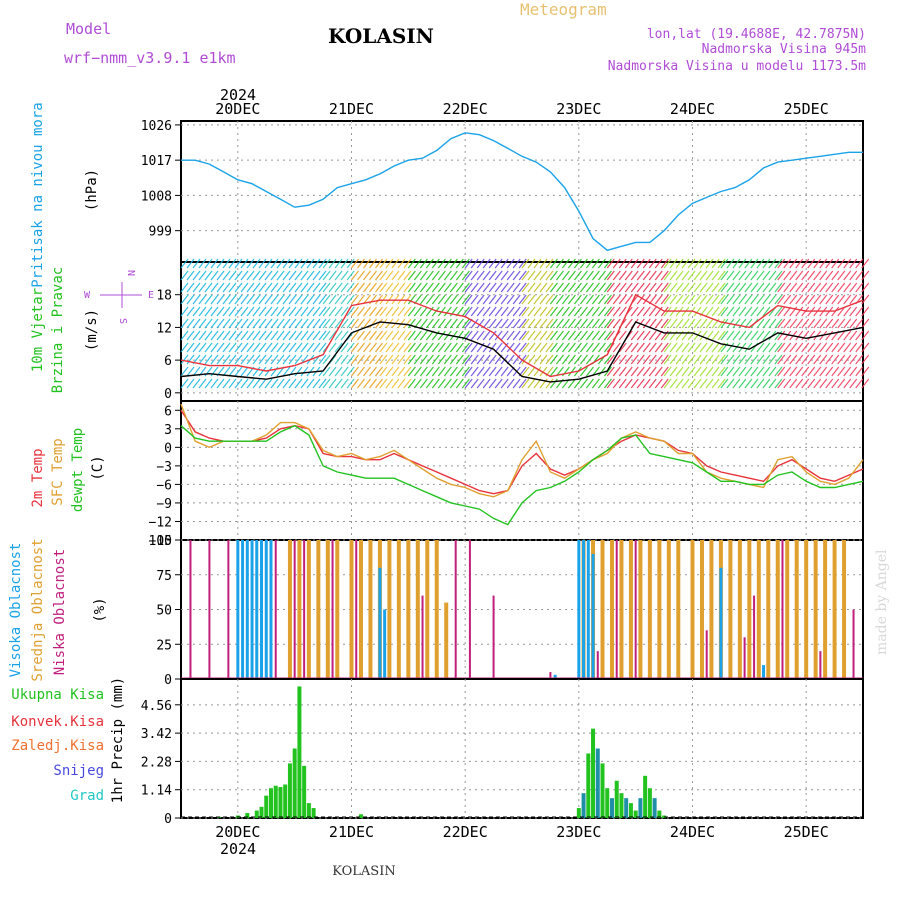 This screenshot has width=900, height=900. What do you see at coordinates (164, 328) in the screenshot?
I see `y-tick-label: 12` at bounding box center [164, 328].